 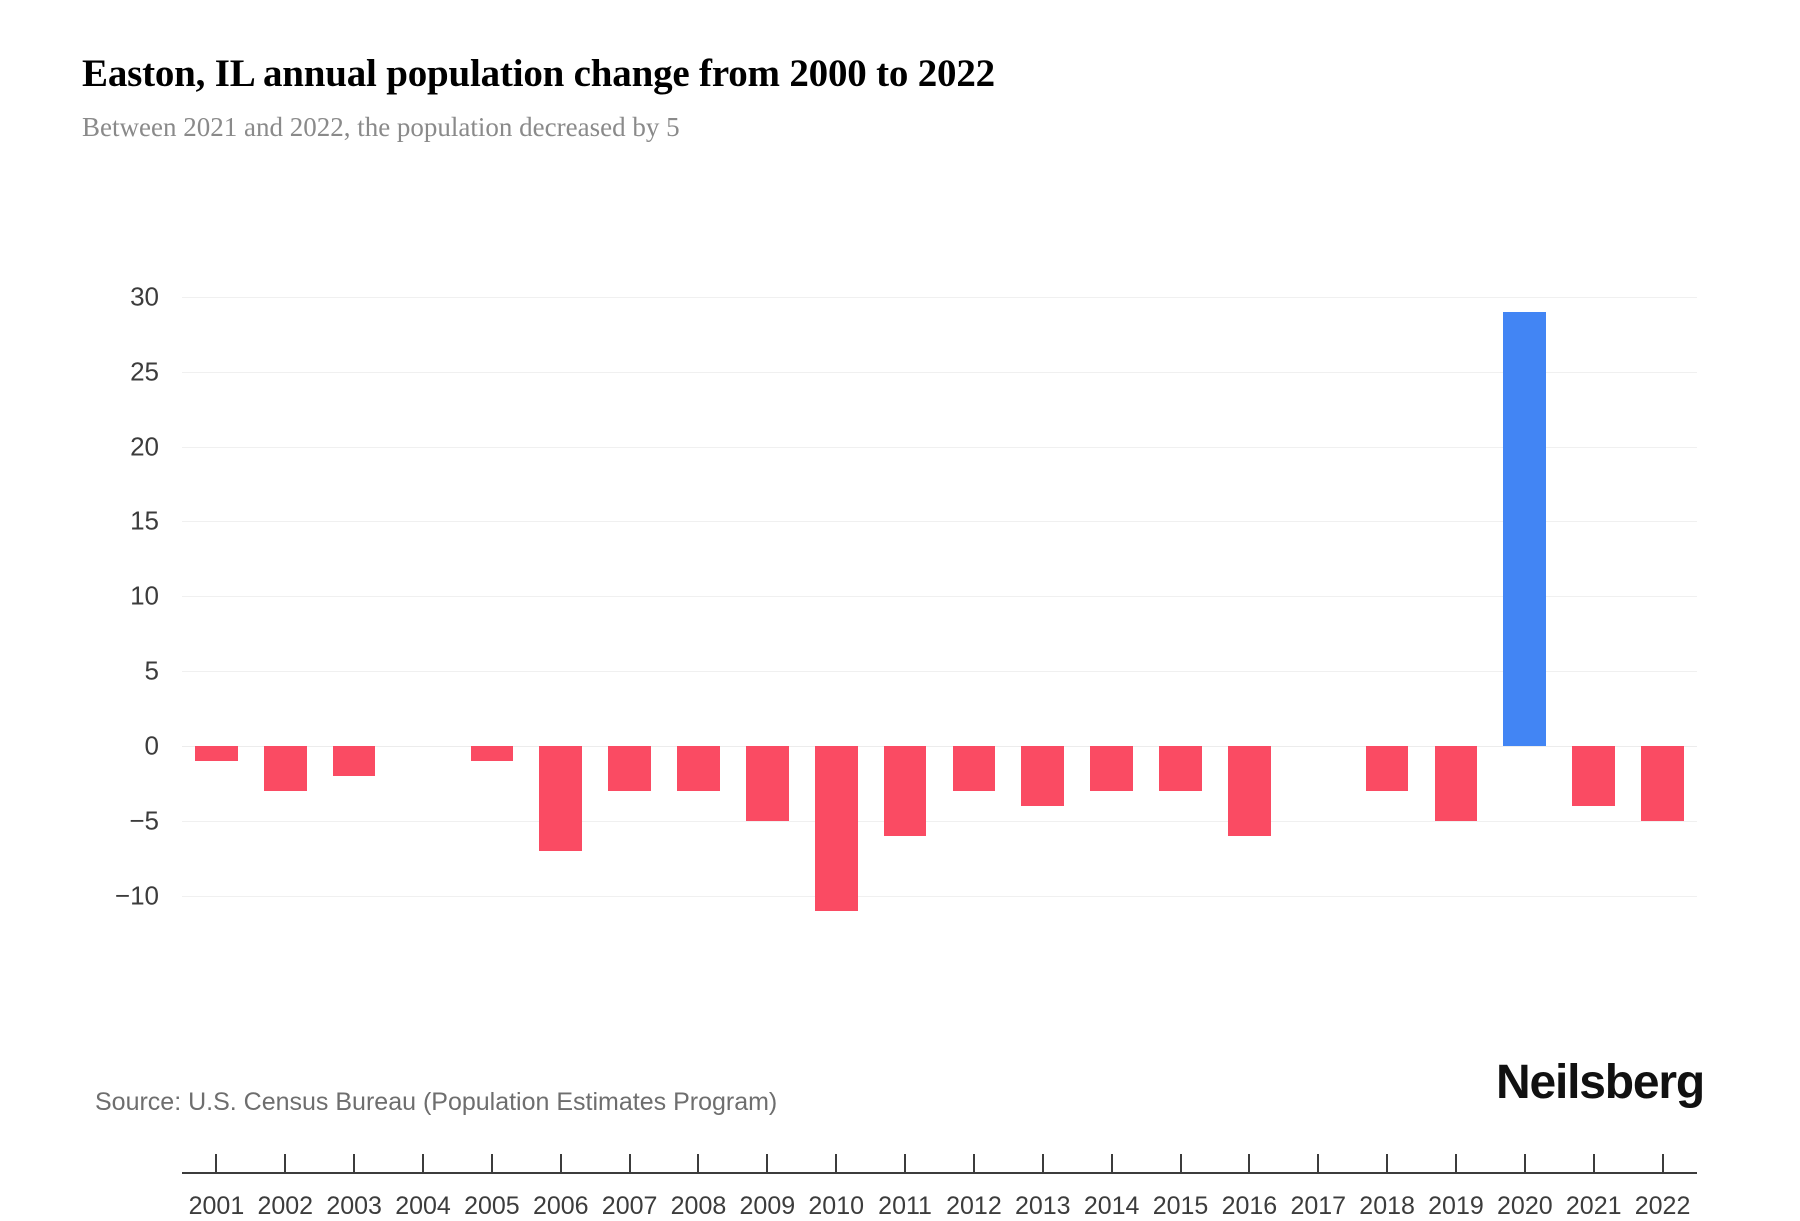 What do you see at coordinates (354, 1206) in the screenshot?
I see `x-axis-tick-label: 2003` at bounding box center [354, 1206].